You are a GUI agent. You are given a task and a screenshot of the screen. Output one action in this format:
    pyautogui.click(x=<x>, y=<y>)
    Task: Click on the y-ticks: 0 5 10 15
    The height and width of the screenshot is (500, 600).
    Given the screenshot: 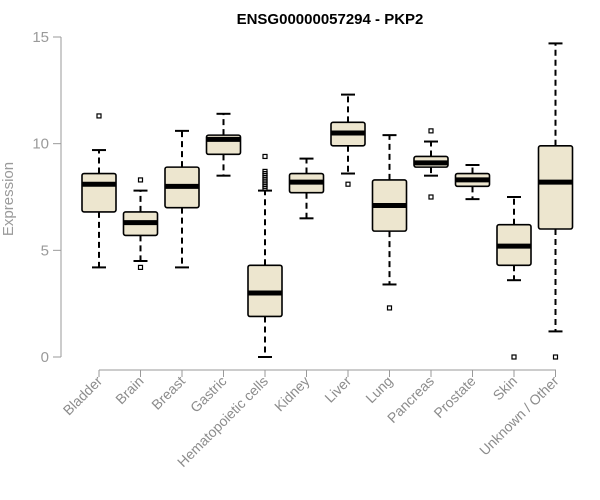 What is the action you would take?
    pyautogui.click(x=46, y=197)
    